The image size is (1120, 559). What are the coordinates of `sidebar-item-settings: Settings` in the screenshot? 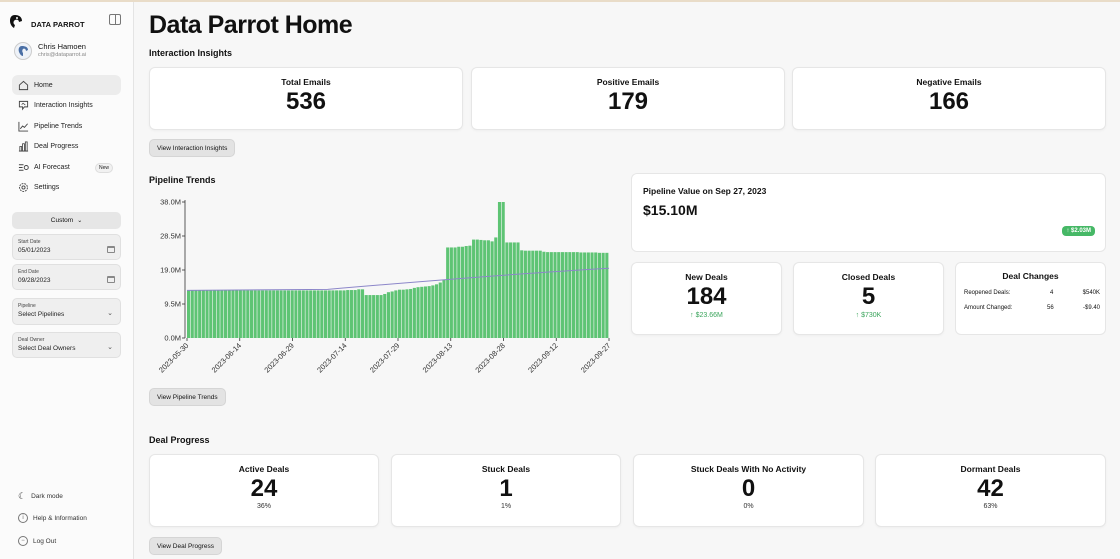 It's located at (66, 188).